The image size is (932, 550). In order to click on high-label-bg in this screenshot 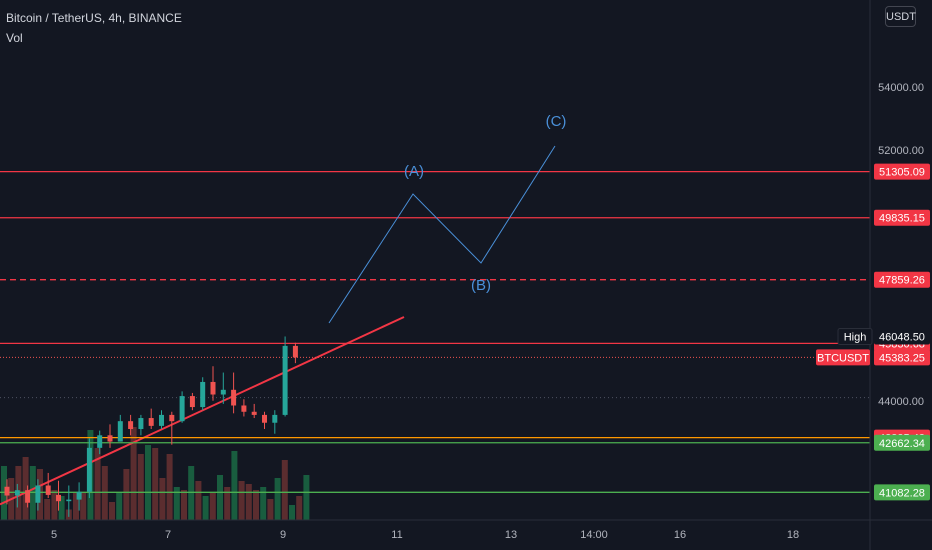, I will do `click(855, 337)`.